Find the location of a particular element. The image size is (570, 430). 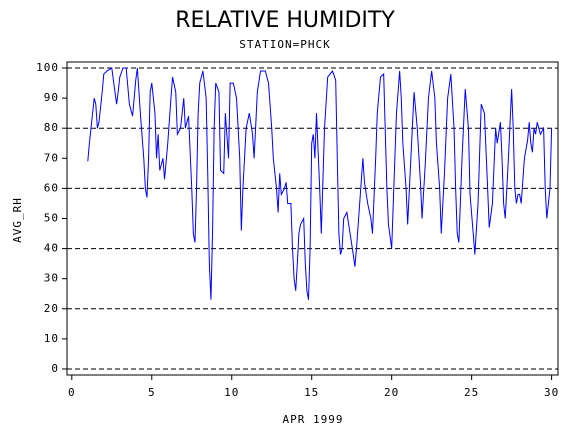

y-tick-label: 100 is located at coordinates (47, 67).